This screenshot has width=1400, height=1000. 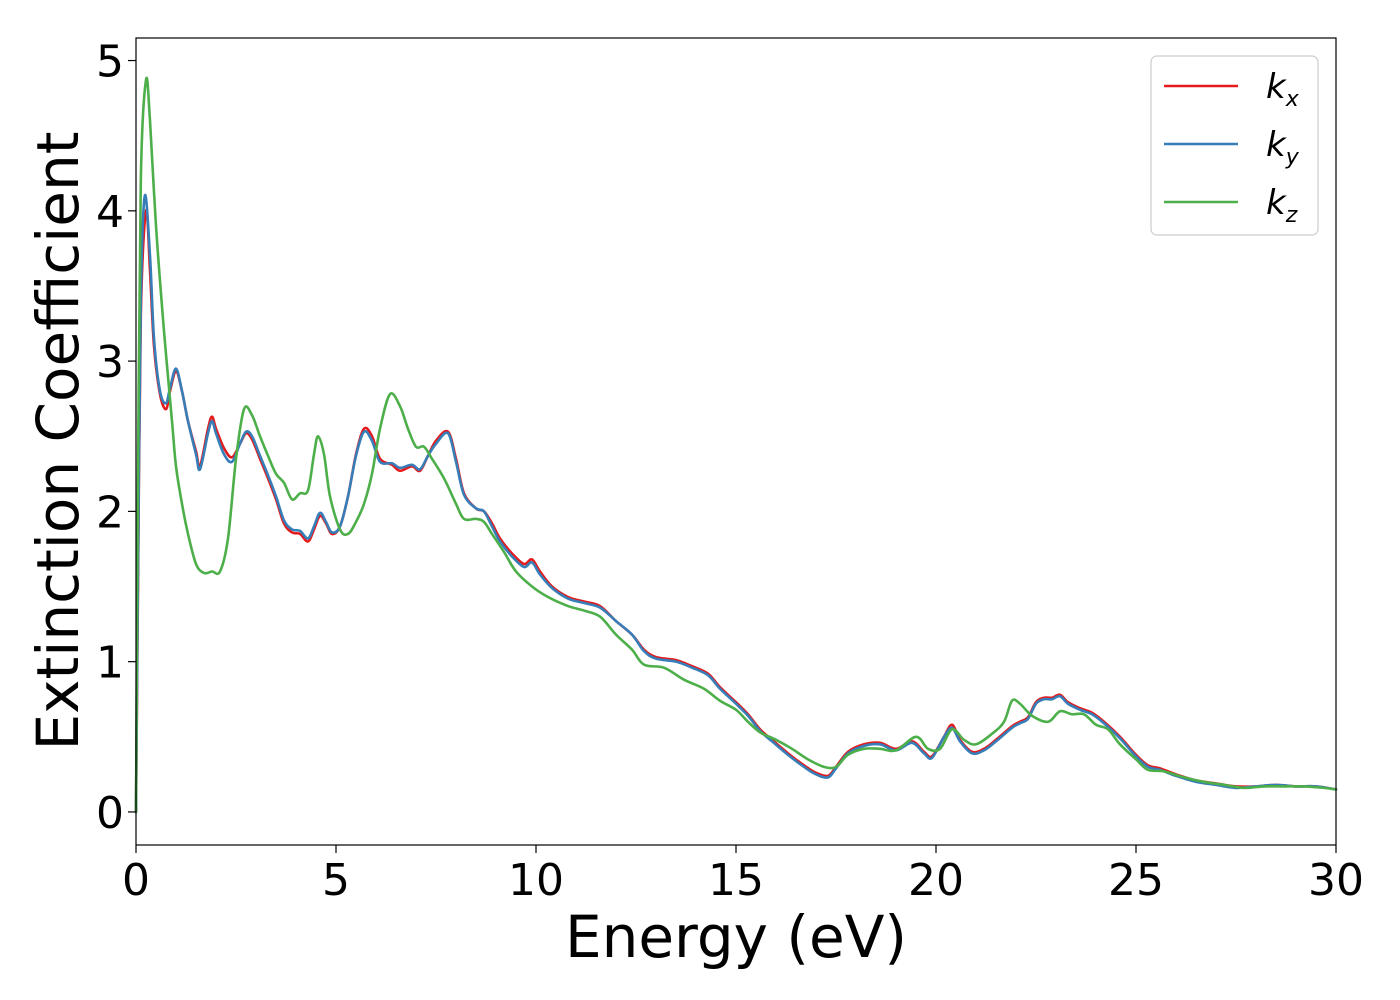 I want to click on x-tick-label: 5, so click(x=336, y=880).